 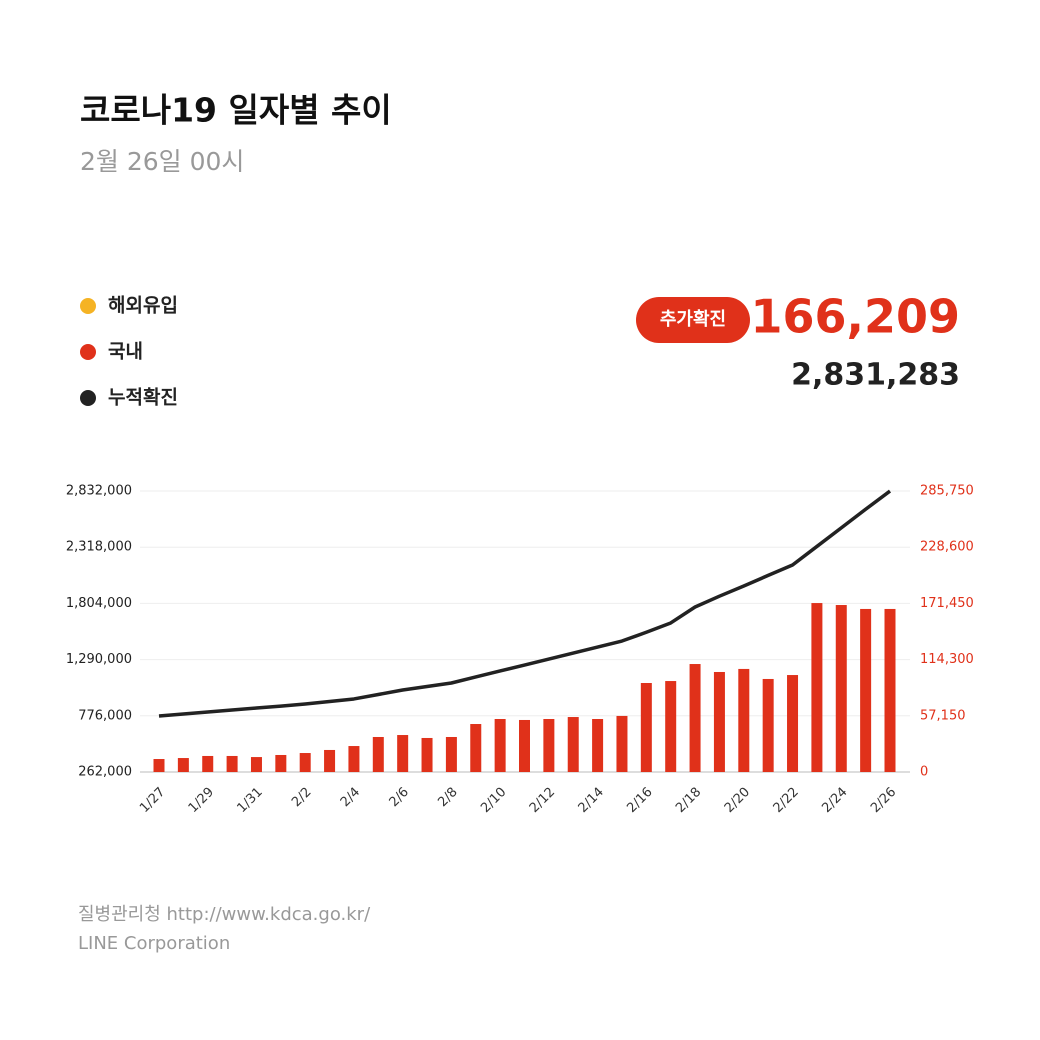 What do you see at coordinates (105, 715) in the screenshot?
I see `y-tick-label: 776,000` at bounding box center [105, 715].